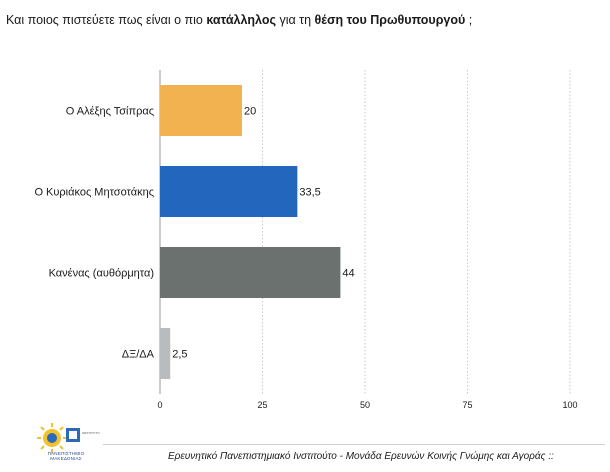 This screenshot has height=472, width=610. I want to click on logo-caption-line-2: ΜΑΚΕΔΟΝΙΑΣ, so click(66, 458).